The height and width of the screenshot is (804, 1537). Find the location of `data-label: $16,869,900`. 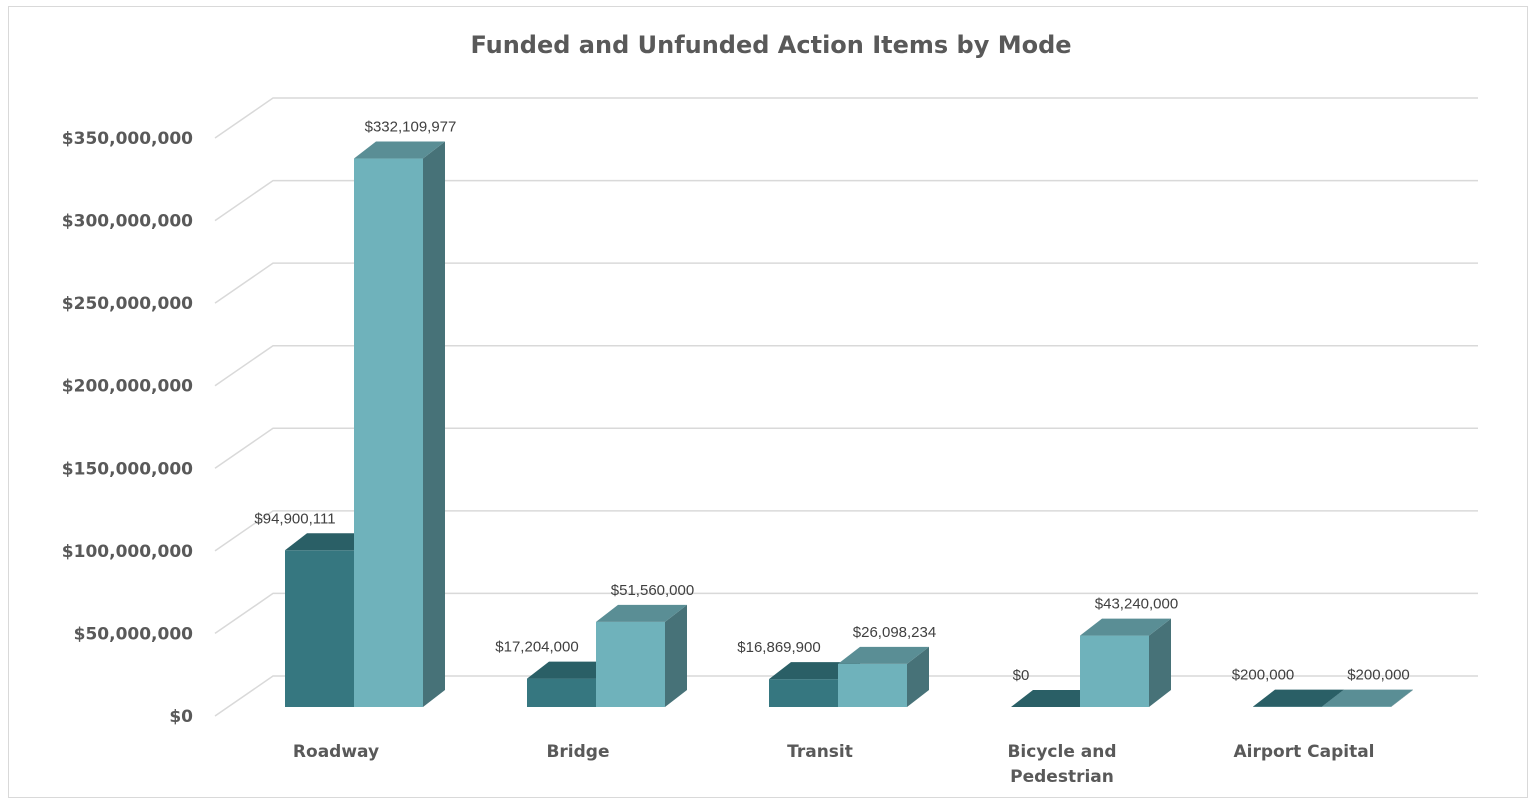

data-label: $16,869,900 is located at coordinates (778, 647).